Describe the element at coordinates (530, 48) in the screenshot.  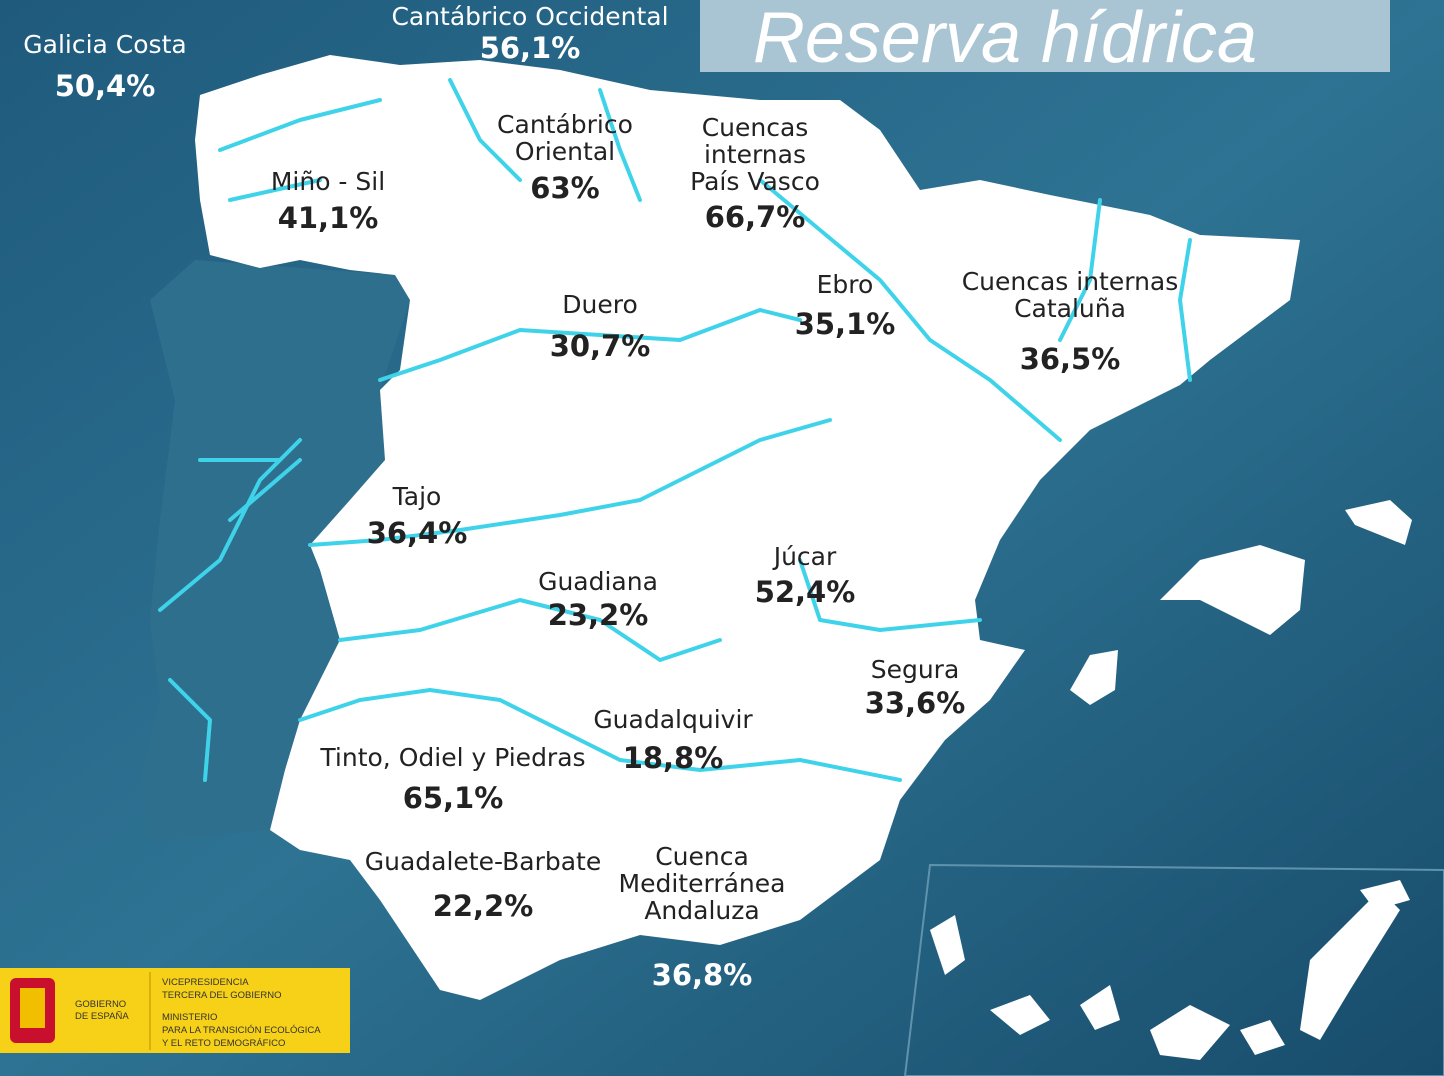
I see `basin-value: 56,1%` at that location.